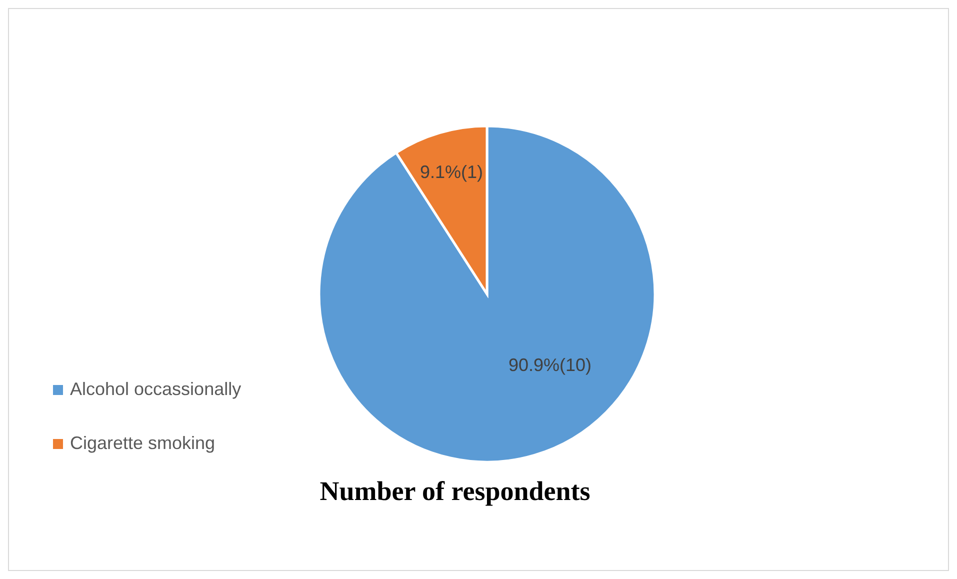 The height and width of the screenshot is (579, 957). Describe the element at coordinates (156, 388) in the screenshot. I see `legend-label: Alcohol occassionally` at that location.